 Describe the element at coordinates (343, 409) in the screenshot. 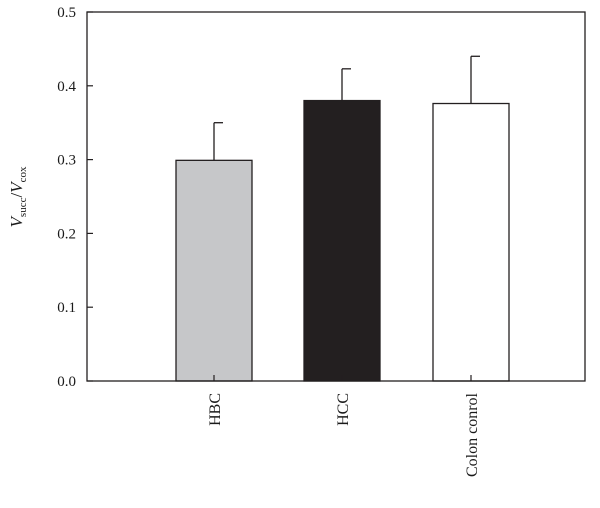

I see `x-category-label-hcc: HCC` at that location.